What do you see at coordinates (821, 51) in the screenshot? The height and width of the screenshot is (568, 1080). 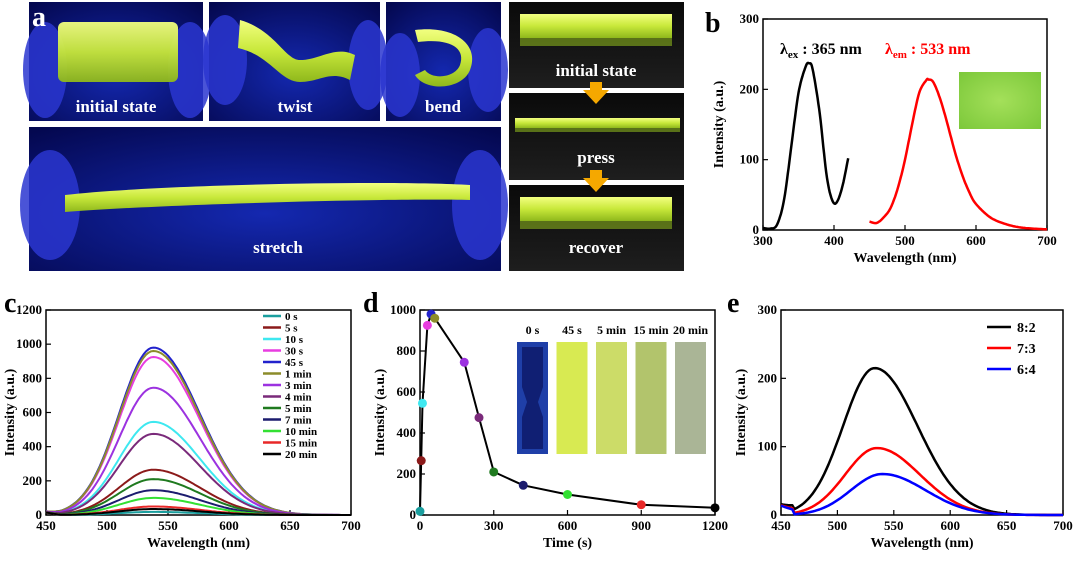 I see `annotation-excitation: λex : 365 nm` at bounding box center [821, 51].